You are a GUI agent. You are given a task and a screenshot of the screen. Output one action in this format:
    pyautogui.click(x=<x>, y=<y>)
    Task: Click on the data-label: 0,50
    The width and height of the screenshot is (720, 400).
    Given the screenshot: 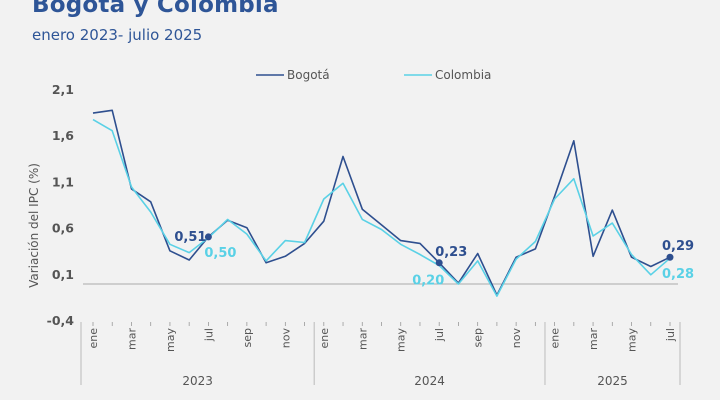 What is the action you would take?
    pyautogui.click(x=220, y=253)
    